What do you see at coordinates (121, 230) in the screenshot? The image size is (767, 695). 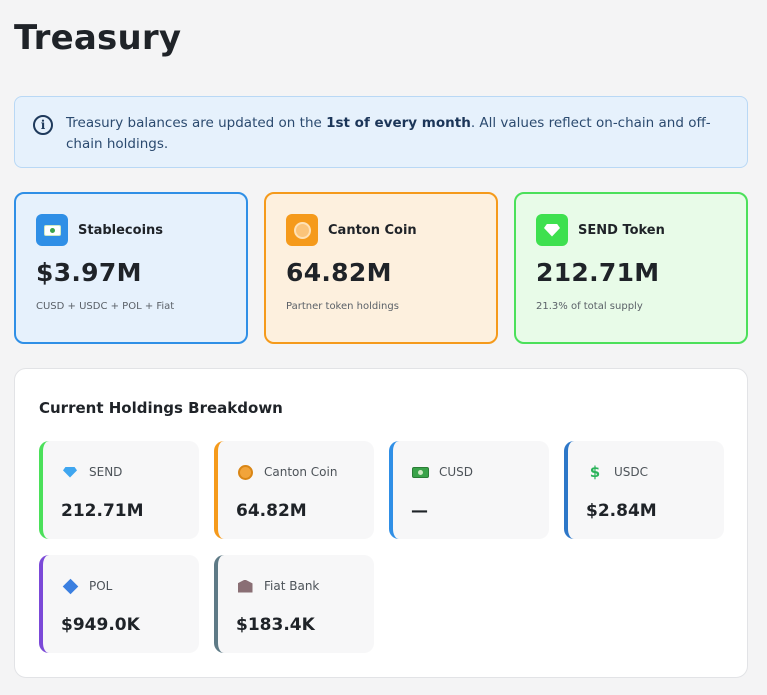 I see `card-label: Stablecoins` at bounding box center [121, 230].